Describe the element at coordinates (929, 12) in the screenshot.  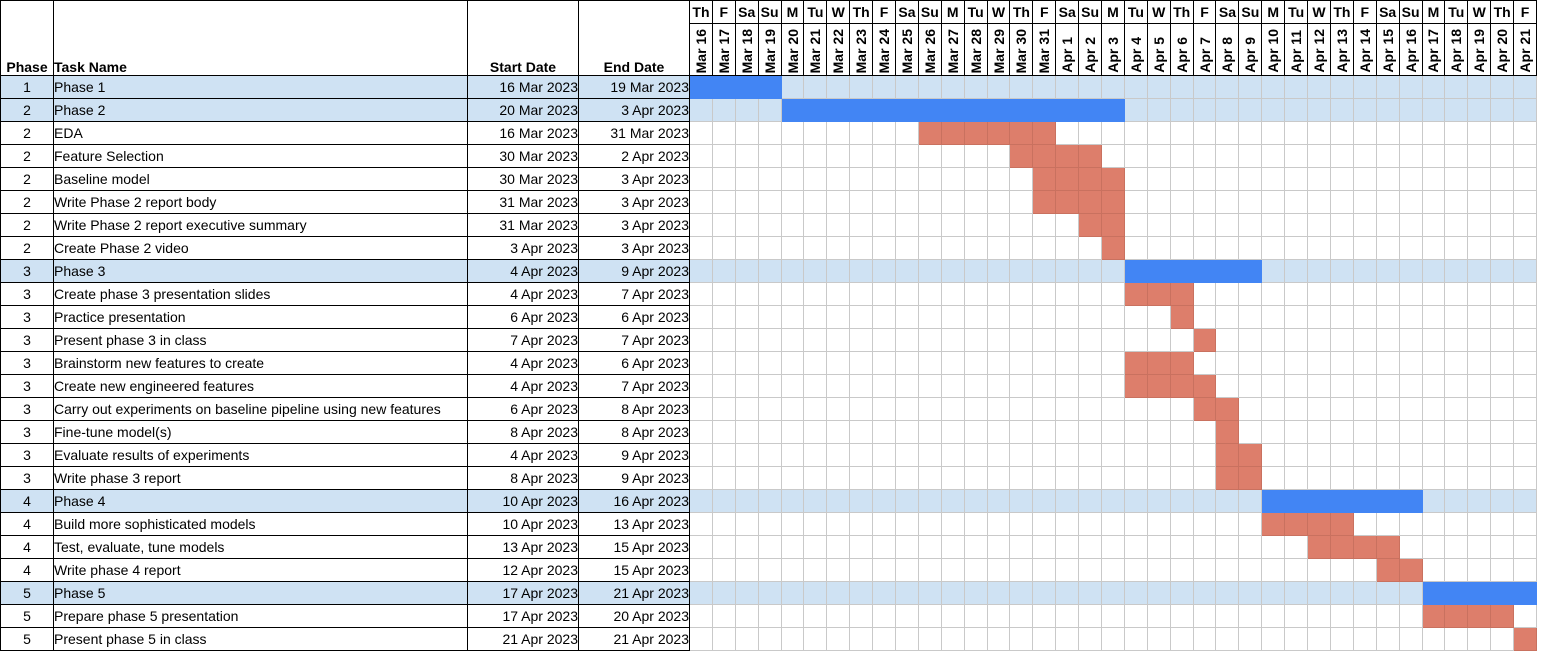
I see `day-of-week-header: Su` at that location.